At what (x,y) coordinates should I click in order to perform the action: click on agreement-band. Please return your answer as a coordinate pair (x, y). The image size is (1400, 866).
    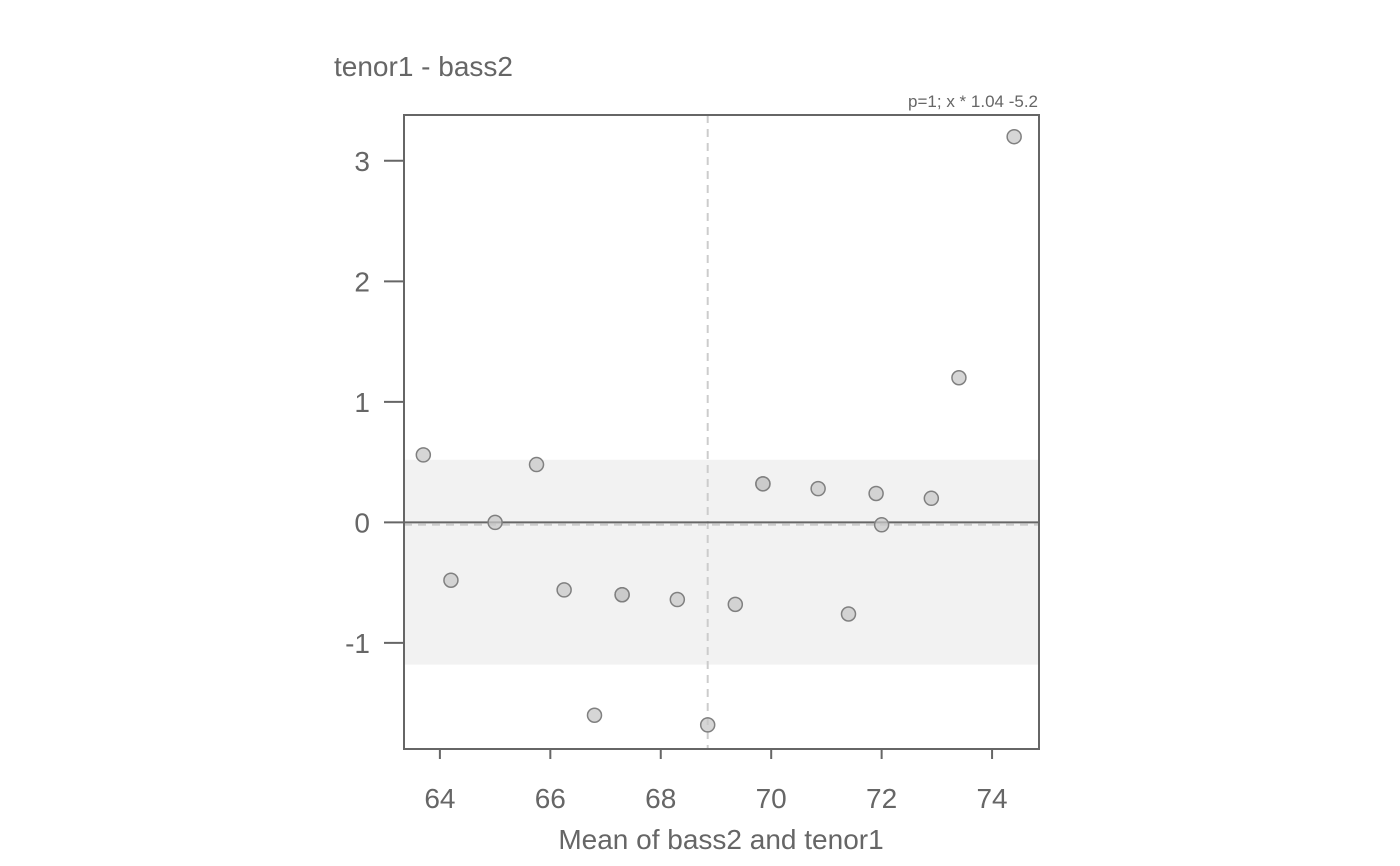
    Looking at the image, I should click on (721, 562).